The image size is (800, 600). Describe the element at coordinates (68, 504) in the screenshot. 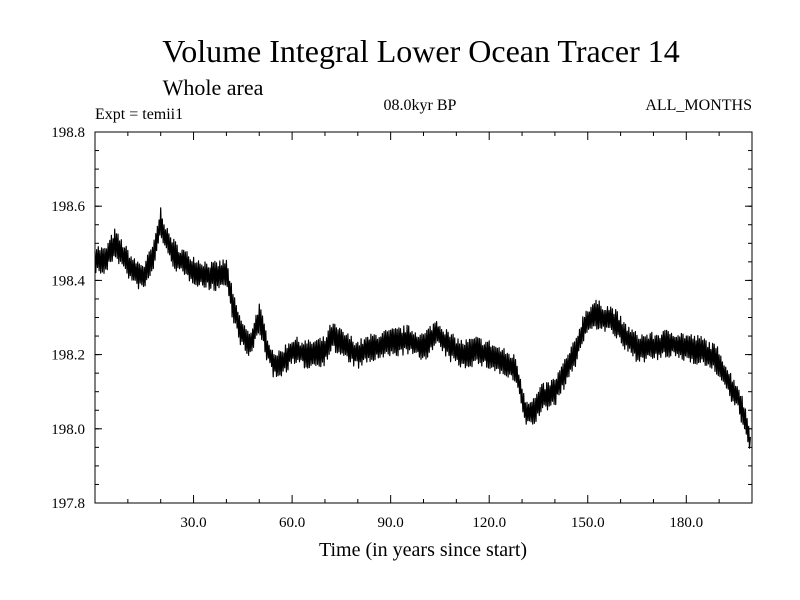

I see `y-tick-label: 197.8` at that location.